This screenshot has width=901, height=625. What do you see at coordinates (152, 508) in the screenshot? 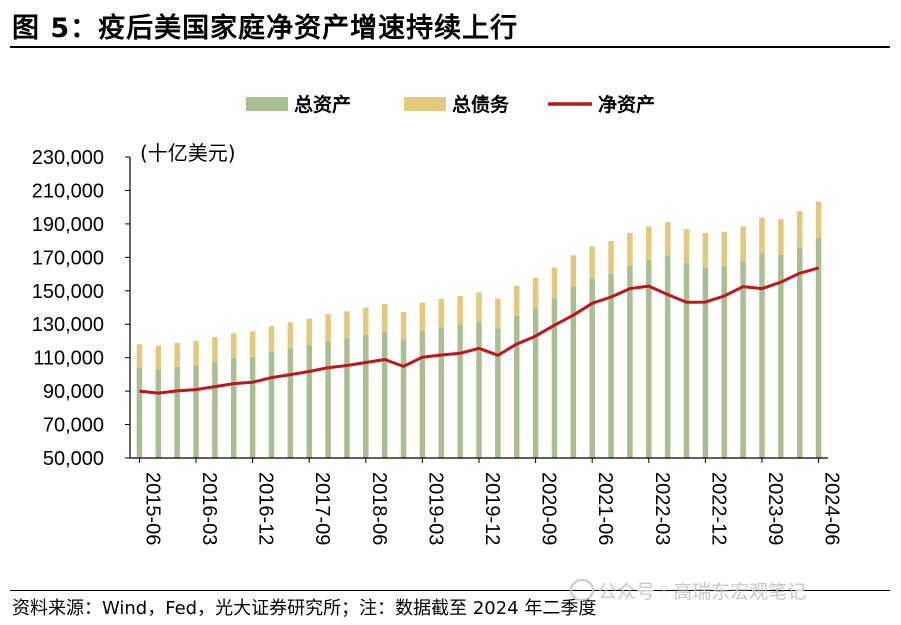
I see `x-tick-label: 2015-06` at bounding box center [152, 508].